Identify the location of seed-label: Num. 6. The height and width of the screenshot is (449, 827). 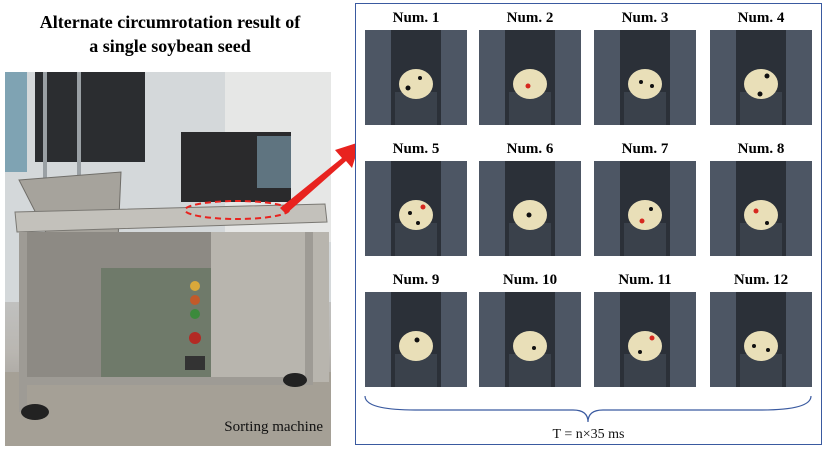
(530, 149).